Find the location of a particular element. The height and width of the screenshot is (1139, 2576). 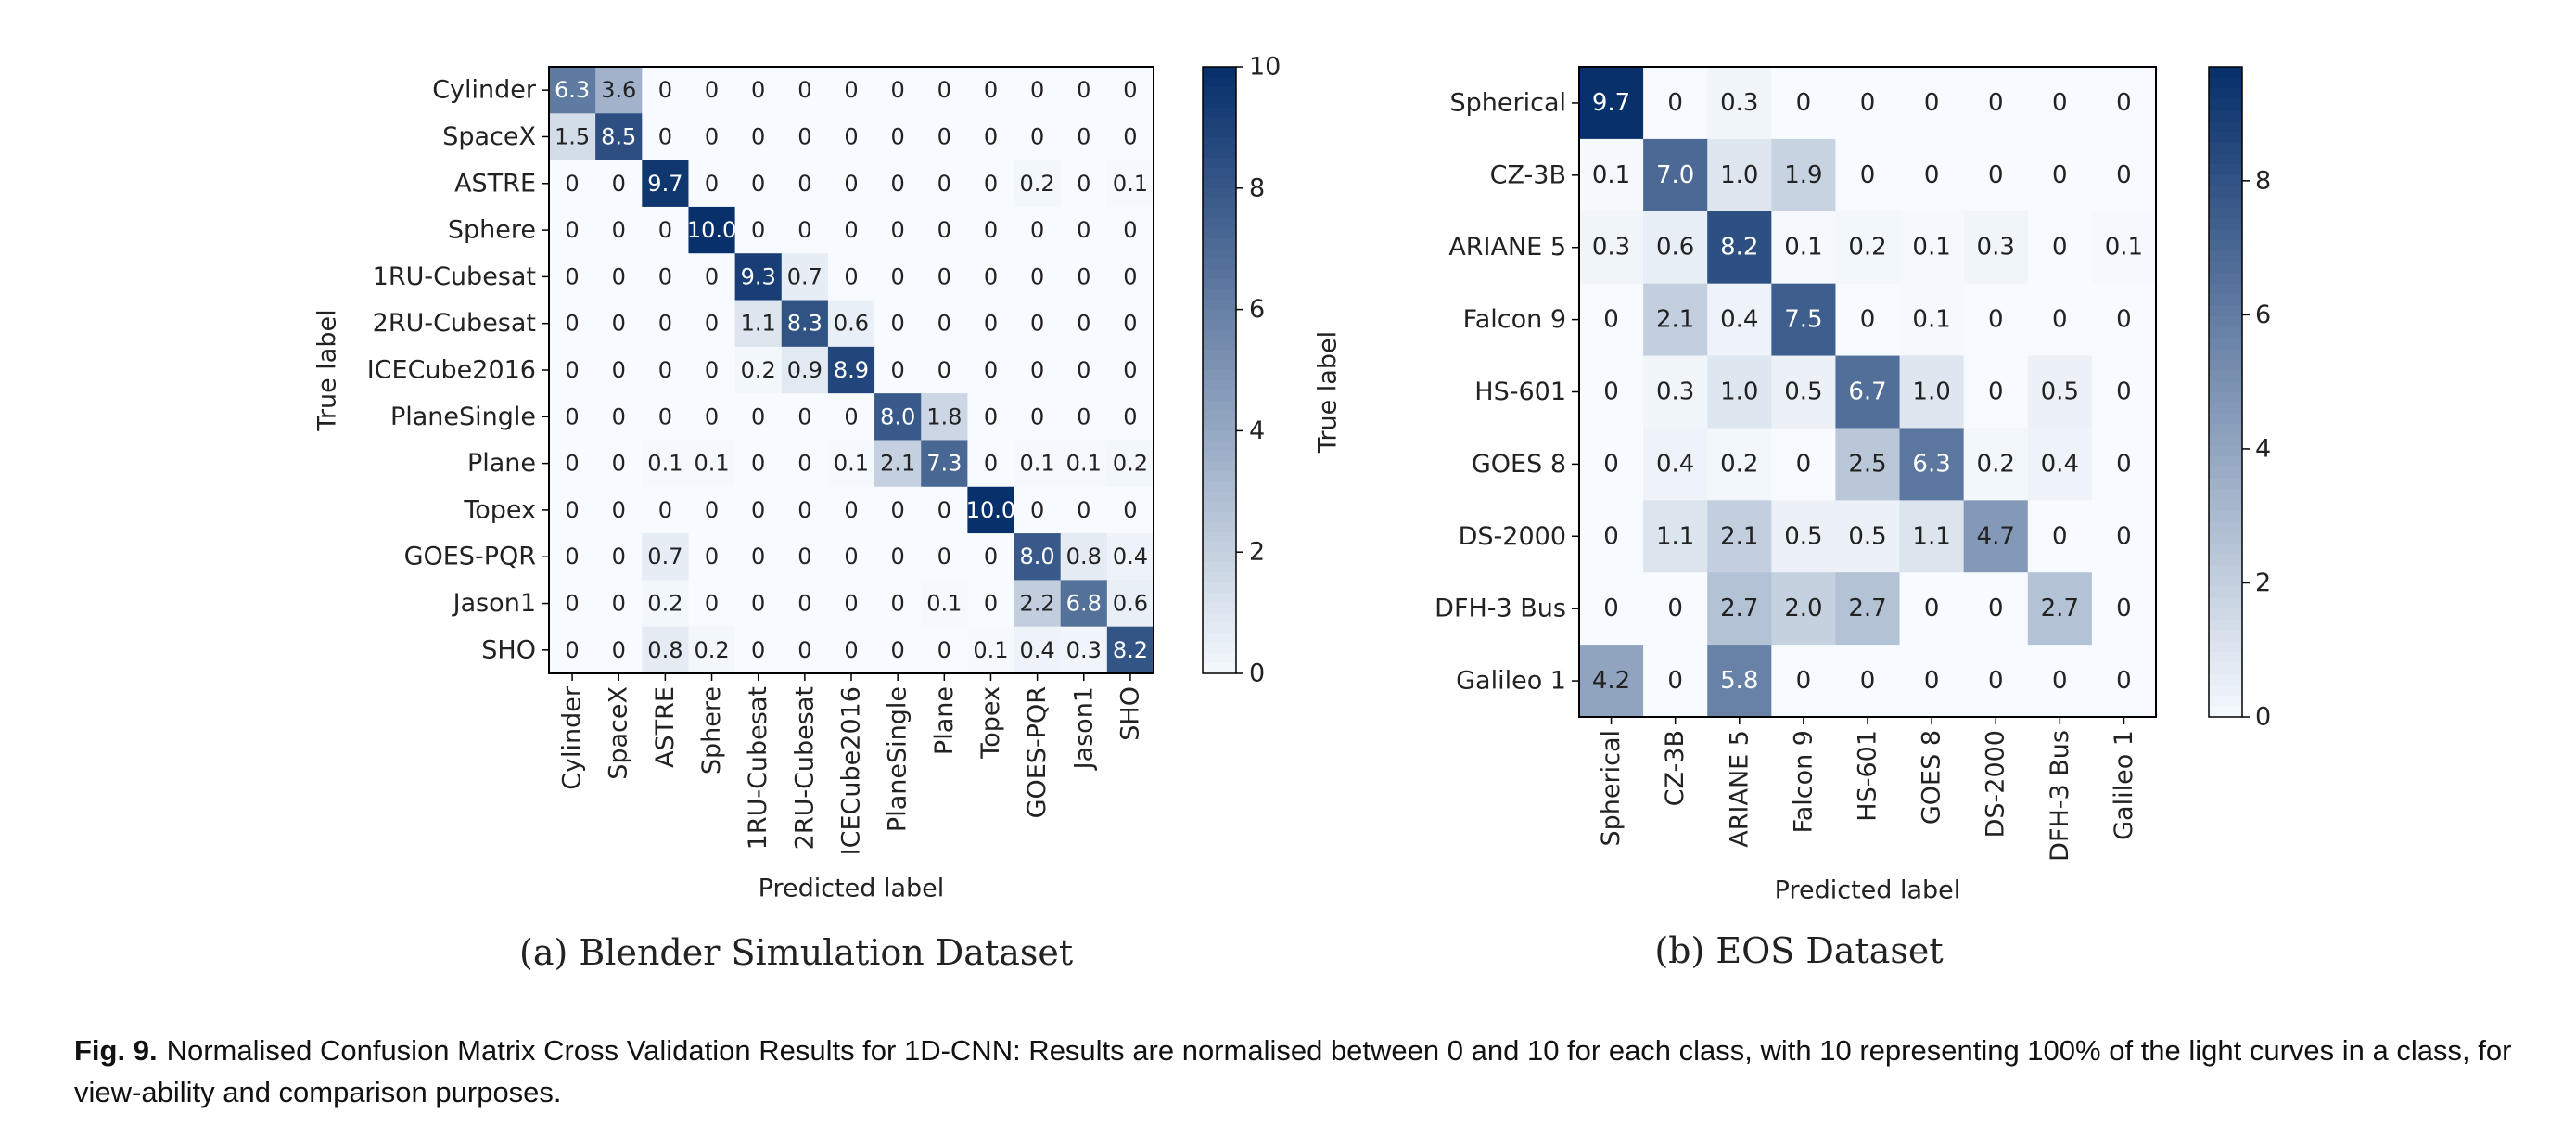

cell-value-label-b: 1.9 is located at coordinates (1803, 175).